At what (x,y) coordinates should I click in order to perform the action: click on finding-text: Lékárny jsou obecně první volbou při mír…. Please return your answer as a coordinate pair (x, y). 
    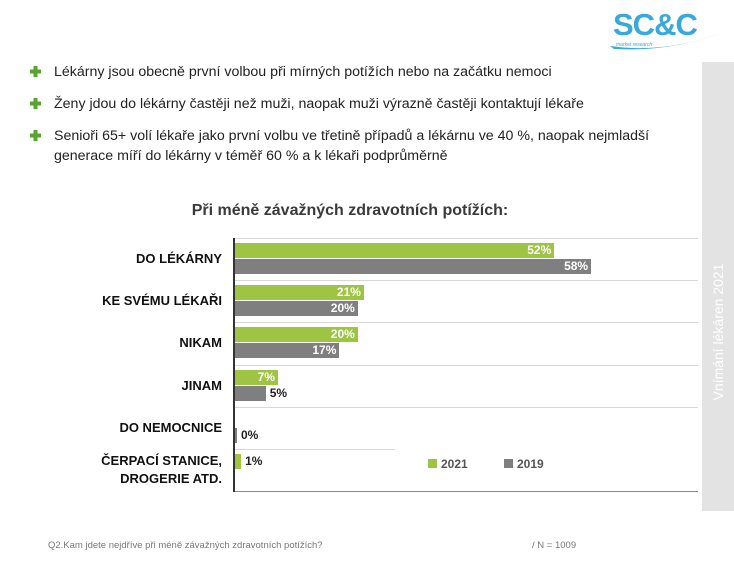
    Looking at the image, I should click on (303, 72).